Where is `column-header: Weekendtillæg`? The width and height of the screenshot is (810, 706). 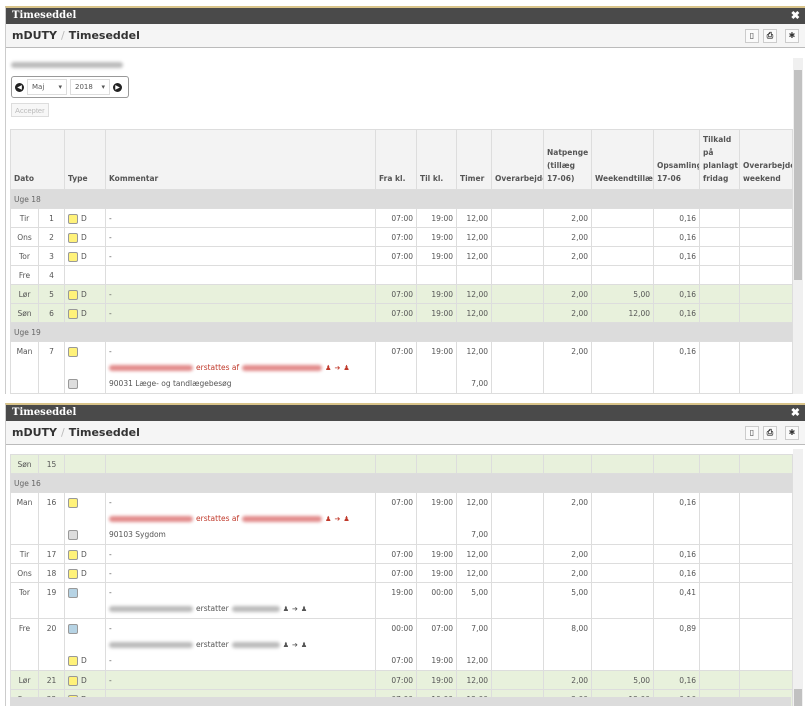 column-header: Weekendtillæg is located at coordinates (622, 159).